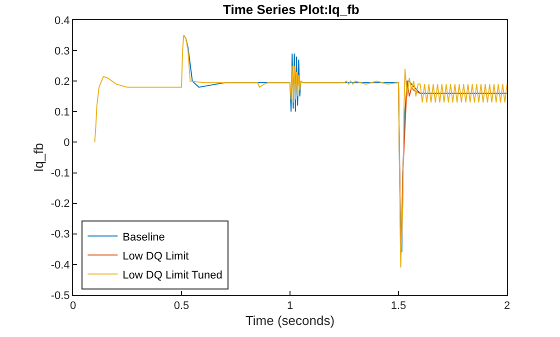 This screenshot has height=337, width=560. What do you see at coordinates (291, 10) in the screenshot?
I see `chart-title: Time Series Plot:Iq_fb` at bounding box center [291, 10].